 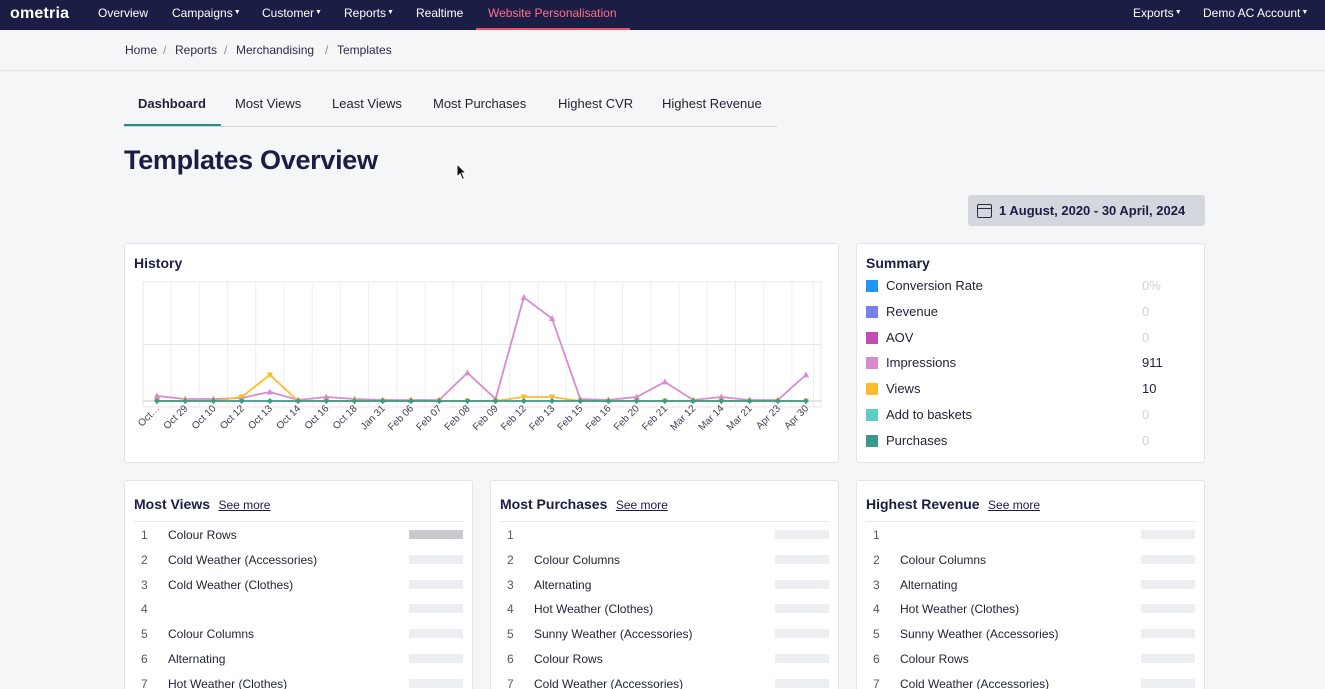 What do you see at coordinates (1086, 210) in the screenshot?
I see `date-range-picker: 1 August, 2020 - 30 April, 2024` at bounding box center [1086, 210].